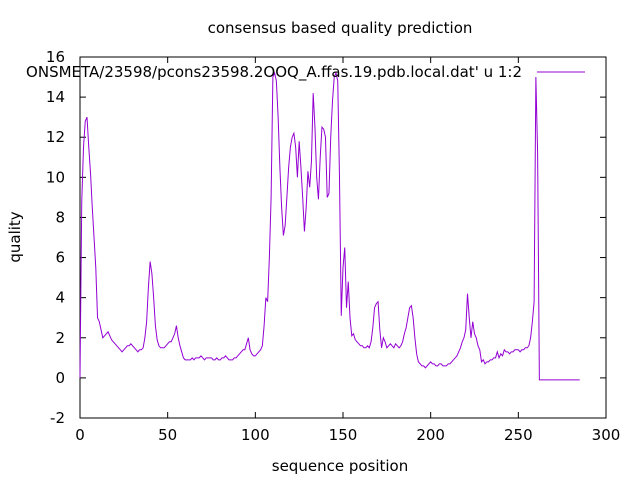  What do you see at coordinates (518, 435) in the screenshot?
I see `x-tick-label: 250` at bounding box center [518, 435].